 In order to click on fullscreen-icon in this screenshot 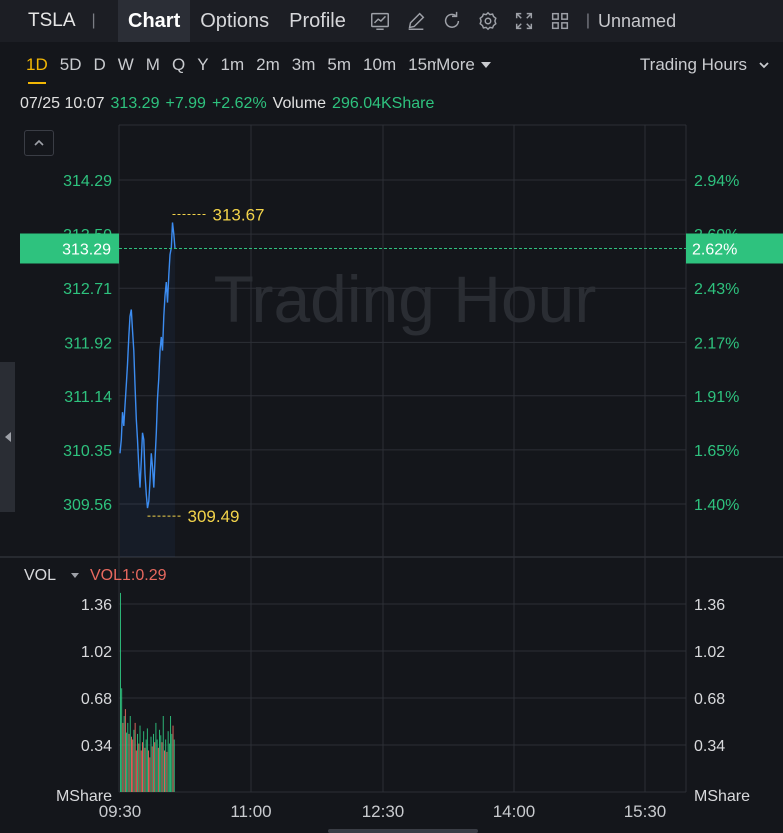, I will do `click(524, 21)`.